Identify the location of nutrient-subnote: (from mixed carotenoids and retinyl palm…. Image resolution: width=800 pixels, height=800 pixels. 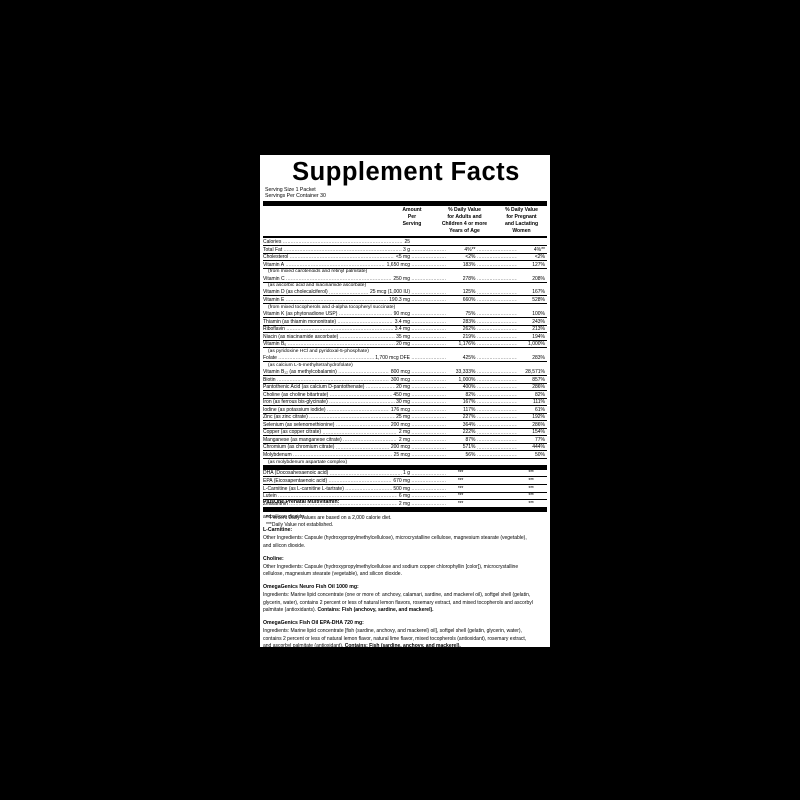
(405, 272).